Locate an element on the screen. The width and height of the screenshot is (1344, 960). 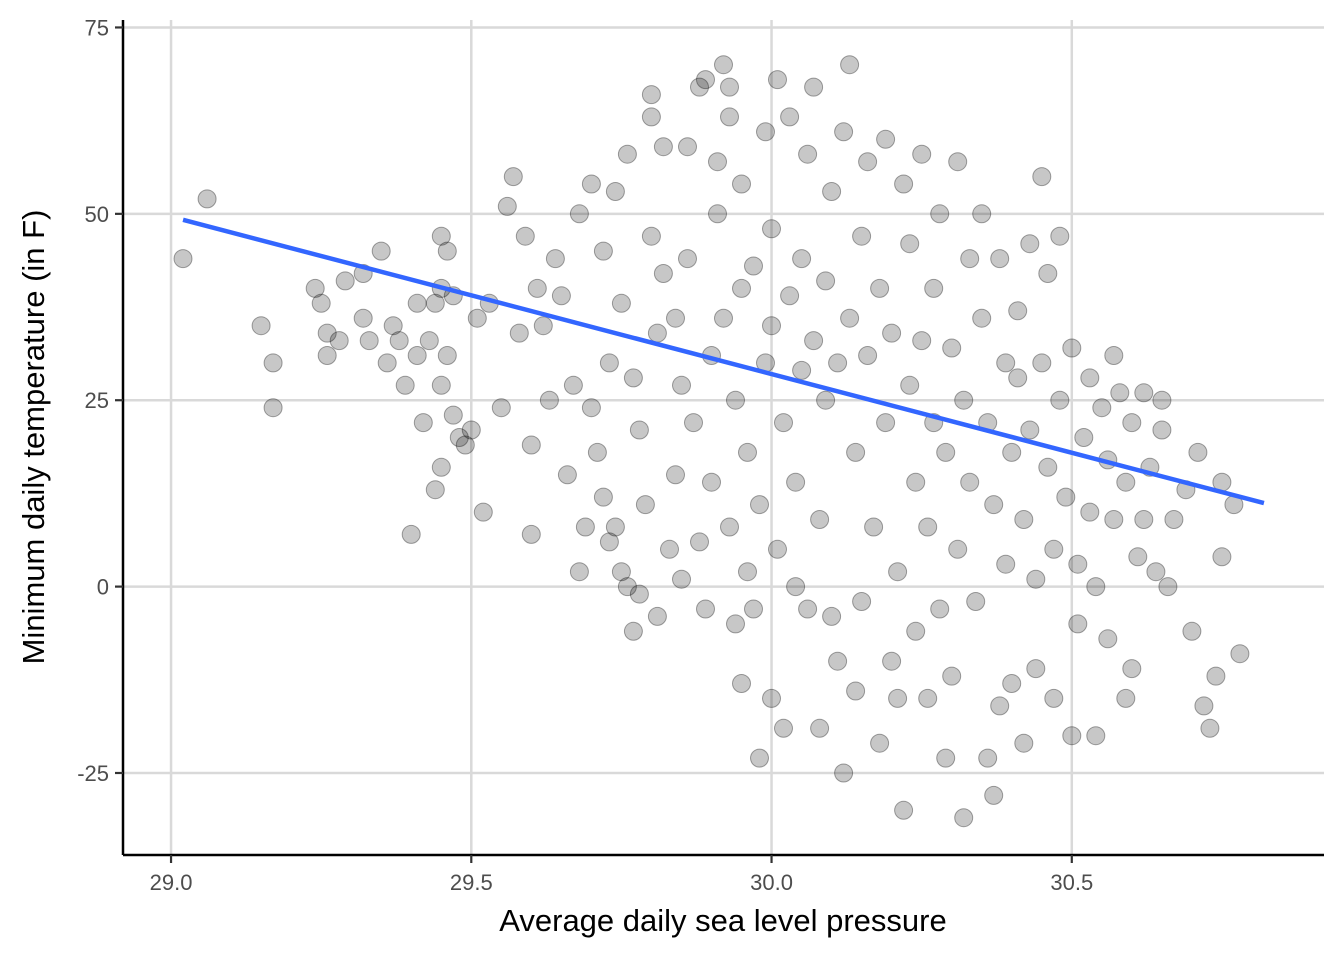
y-tick-label: -25 is located at coordinates (93, 773).